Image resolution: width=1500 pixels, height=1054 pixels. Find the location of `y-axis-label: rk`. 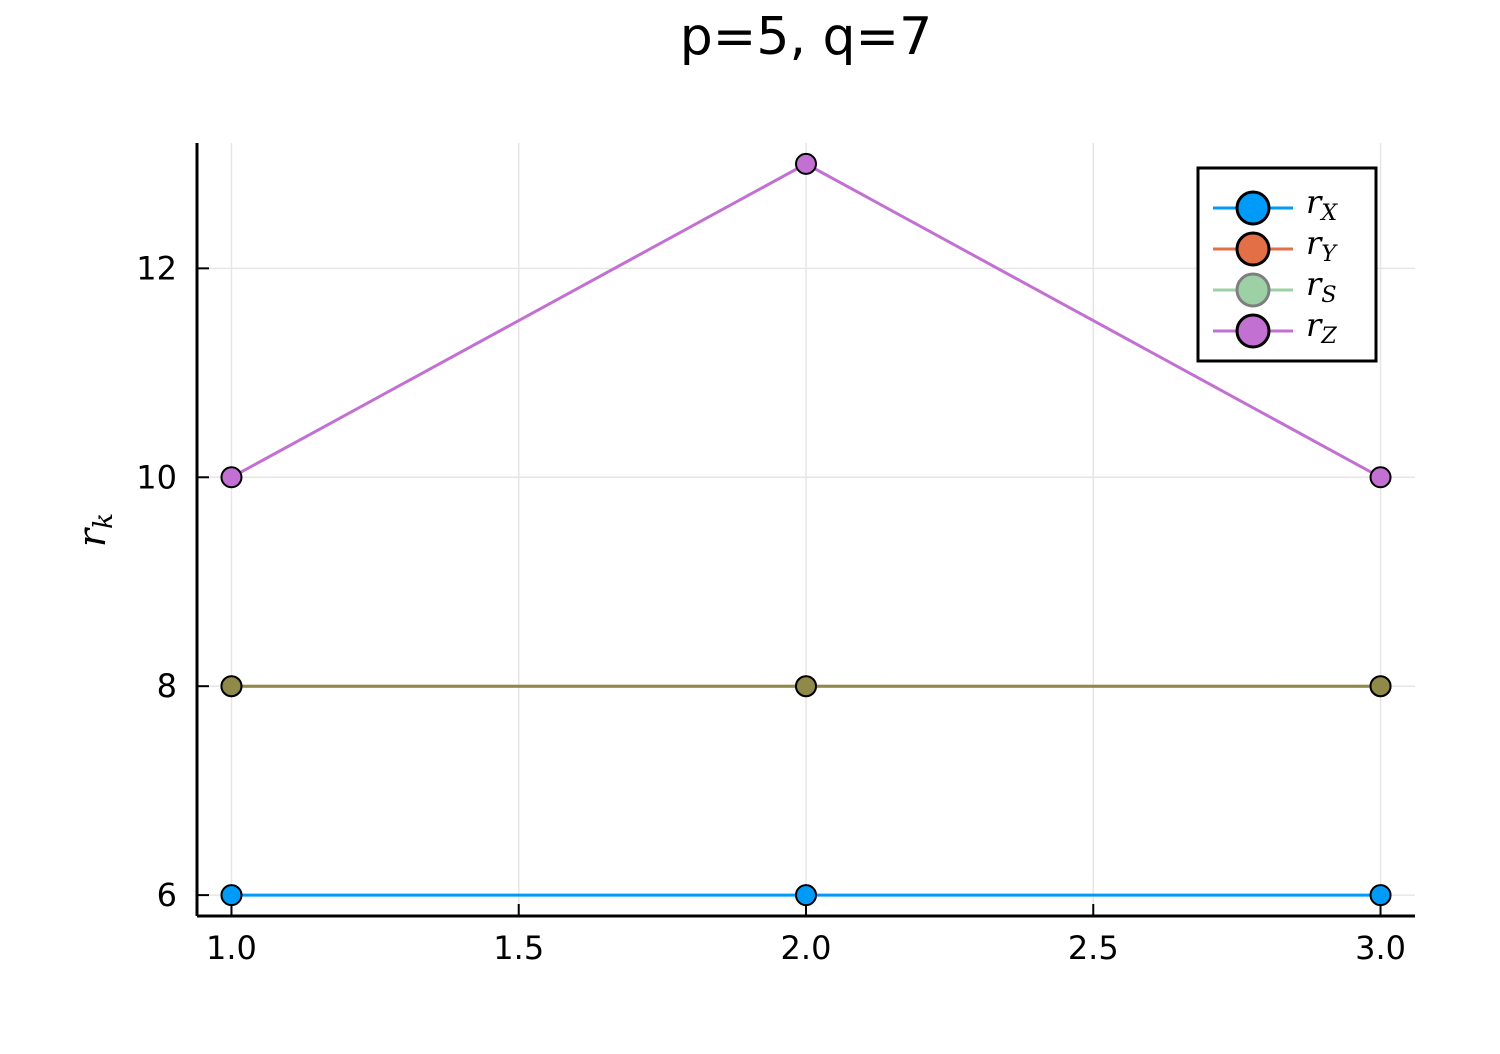

y-axis-label: rk is located at coordinates (95, 530).